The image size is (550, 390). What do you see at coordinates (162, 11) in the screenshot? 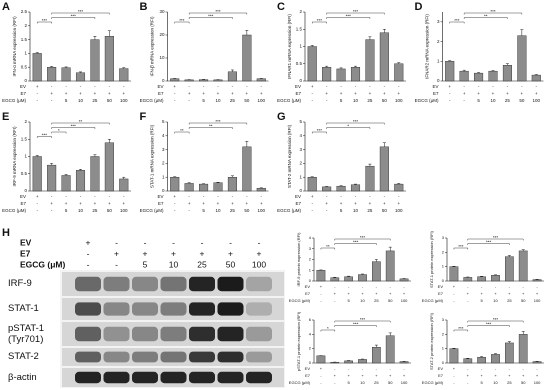
I see `y-tick-label: 30` at bounding box center [162, 11].